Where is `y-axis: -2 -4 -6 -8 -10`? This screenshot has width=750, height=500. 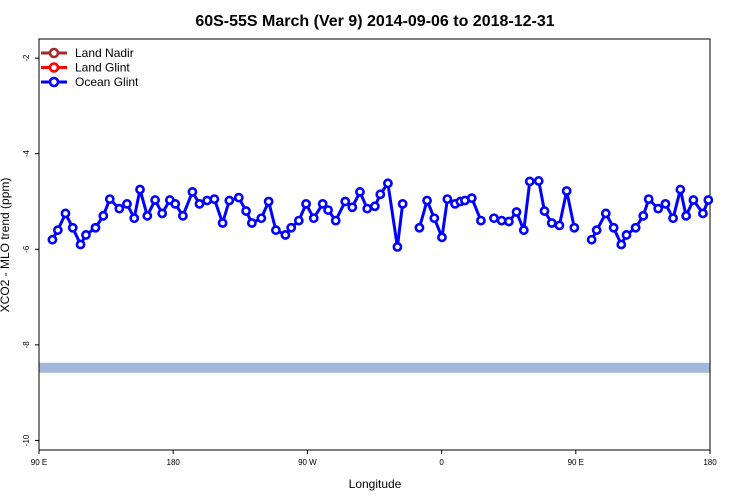
y-axis: -2 -4 -6 -8 -10 is located at coordinates (30, 250).